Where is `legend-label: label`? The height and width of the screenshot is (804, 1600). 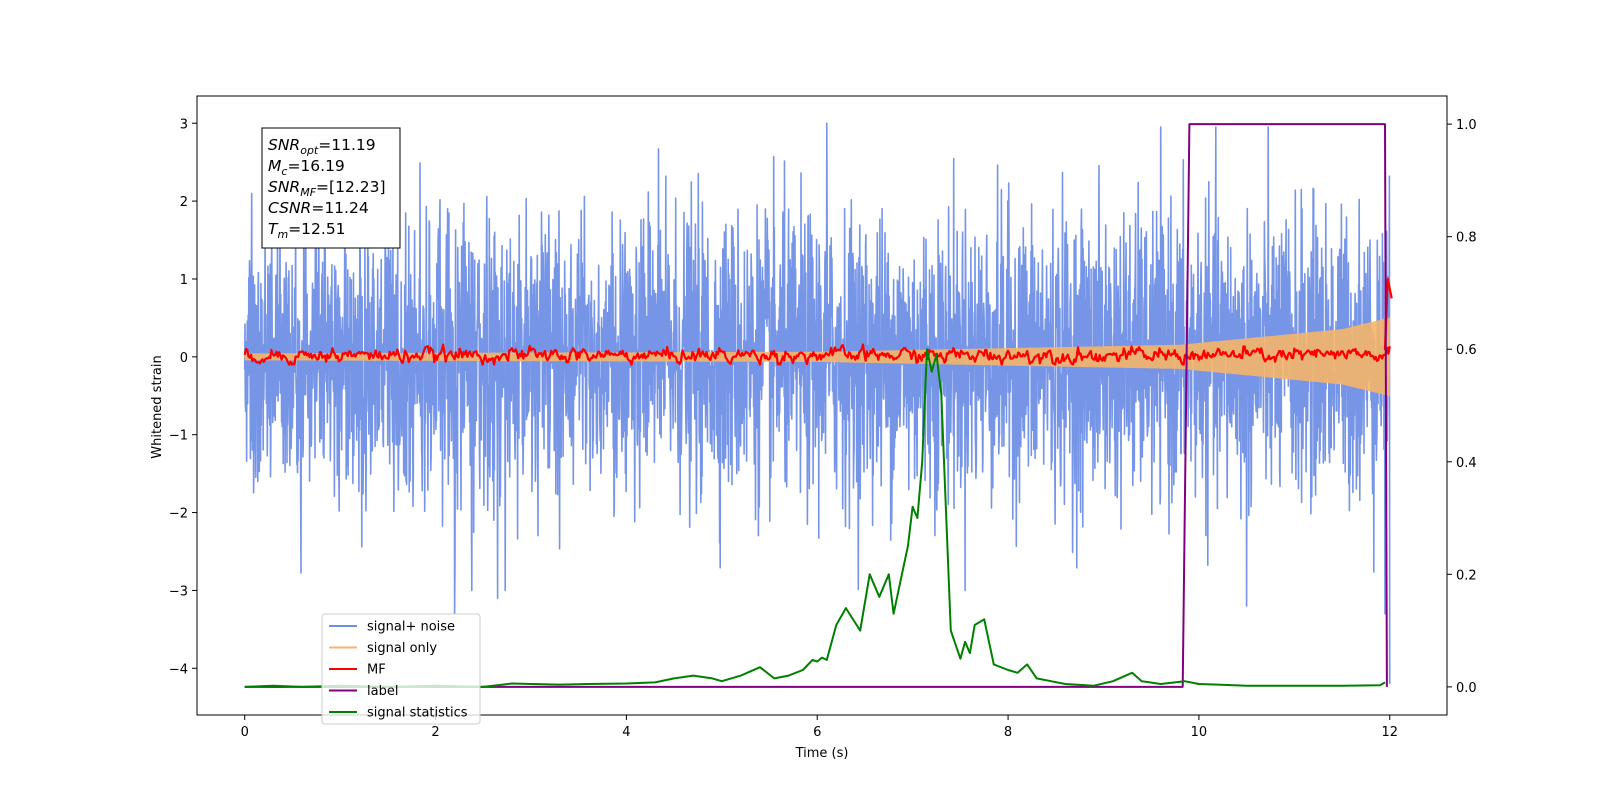
legend-label: label is located at coordinates (382, 691).